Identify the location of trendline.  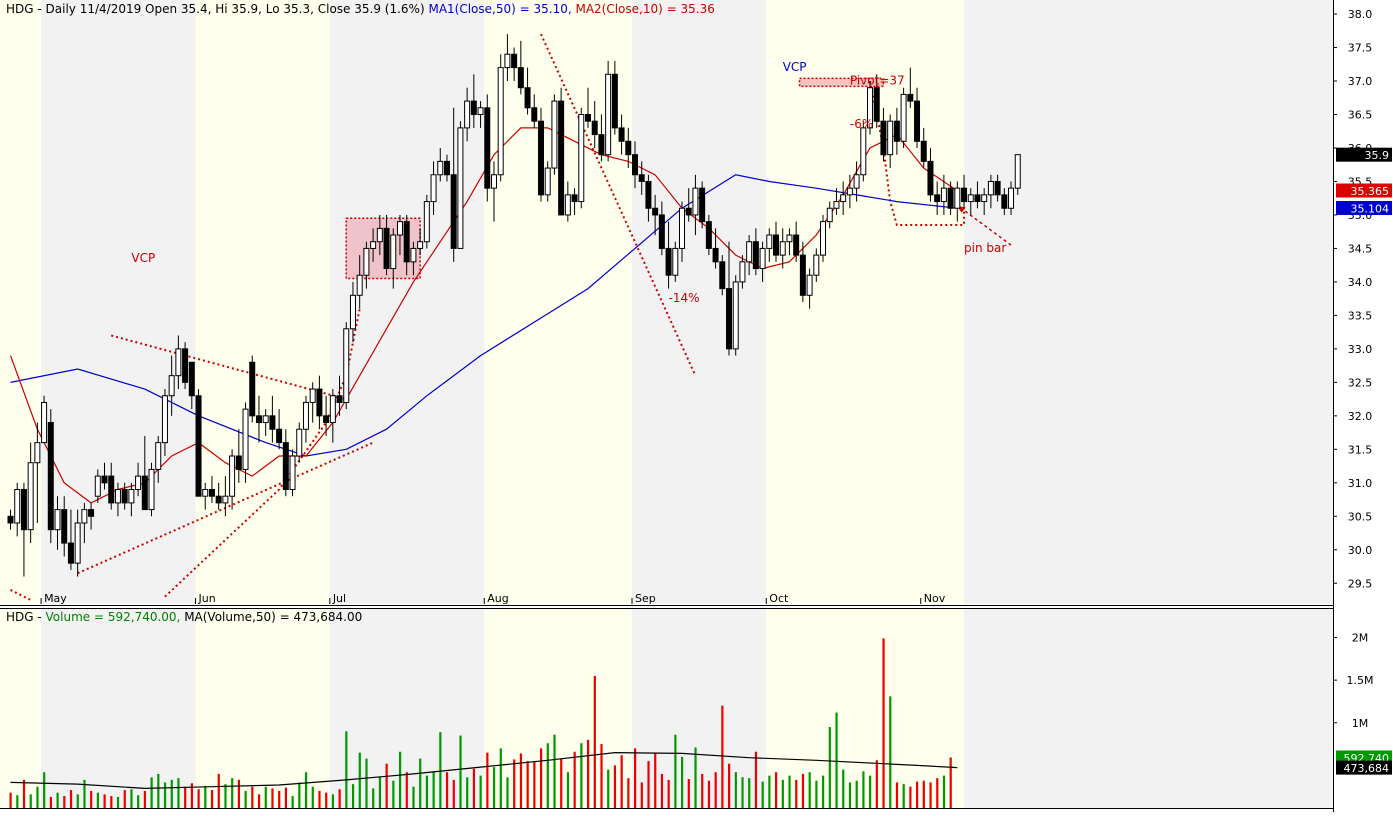
(228, 367).